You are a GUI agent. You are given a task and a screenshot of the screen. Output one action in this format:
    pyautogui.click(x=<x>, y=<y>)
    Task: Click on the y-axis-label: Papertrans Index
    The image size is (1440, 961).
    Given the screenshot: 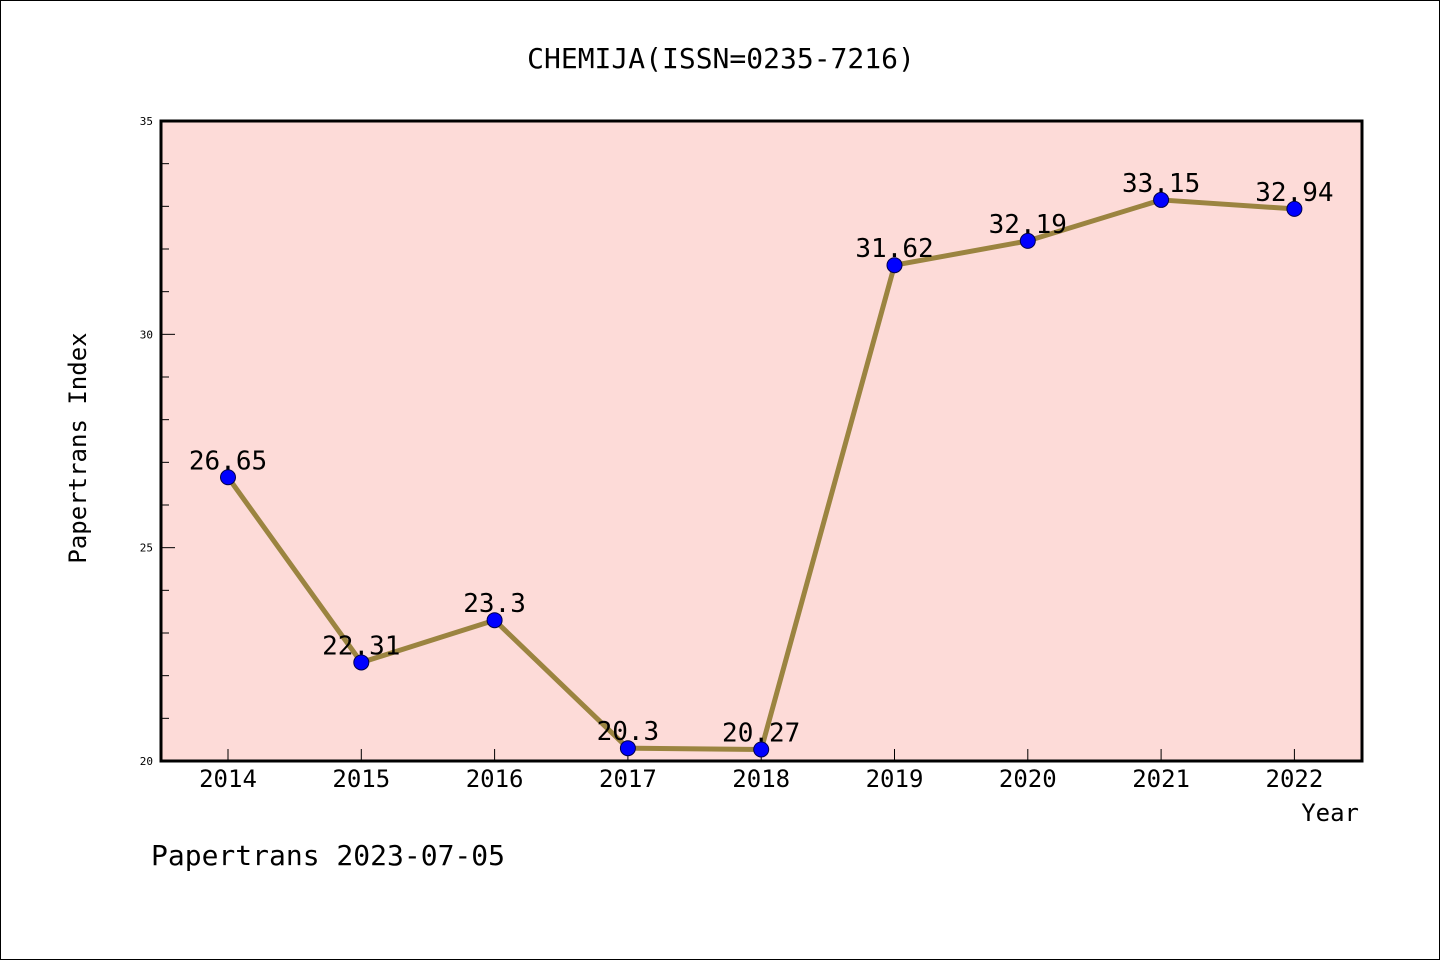 What is the action you would take?
    pyautogui.click(x=78, y=447)
    